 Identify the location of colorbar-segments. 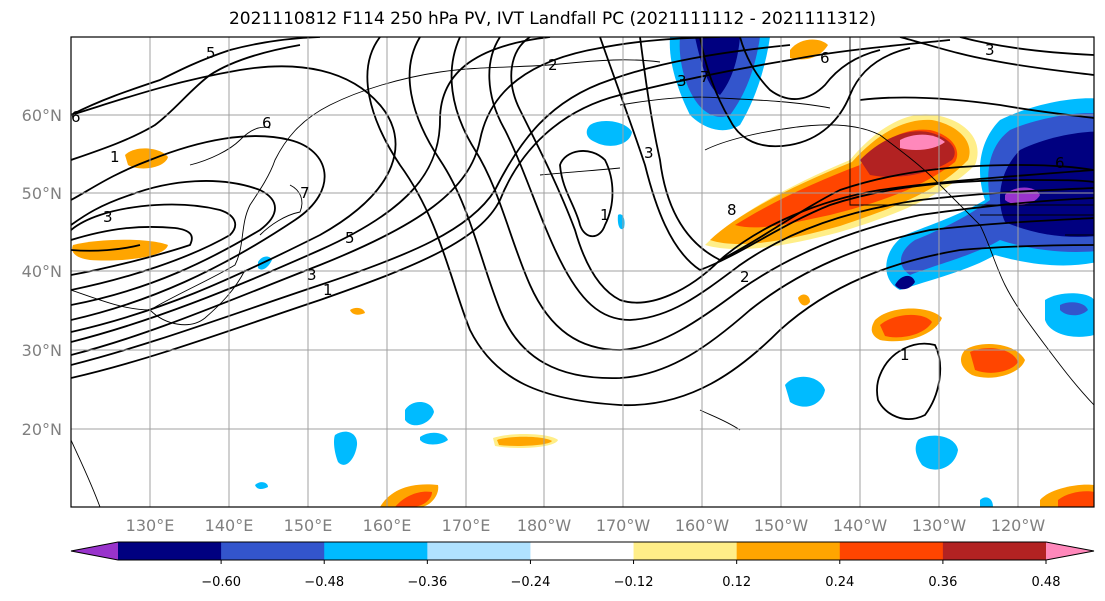
(582, 551).